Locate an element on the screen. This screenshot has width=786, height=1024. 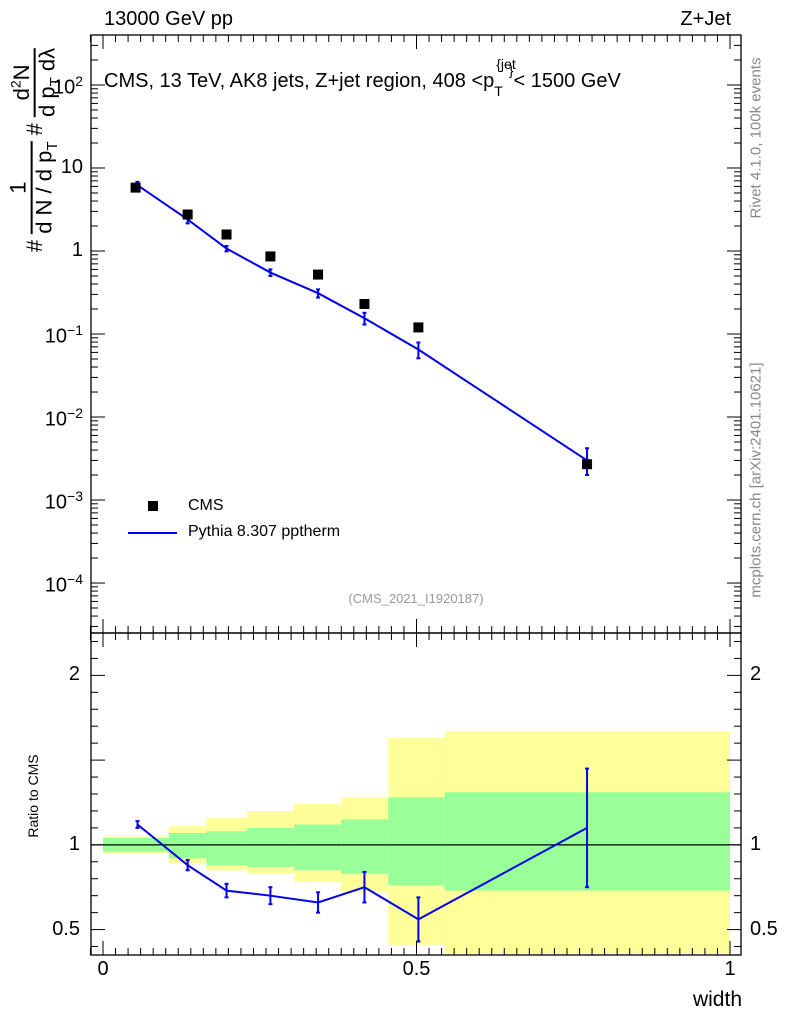
y-tick-label: 10 is located at coordinates (72, 167).